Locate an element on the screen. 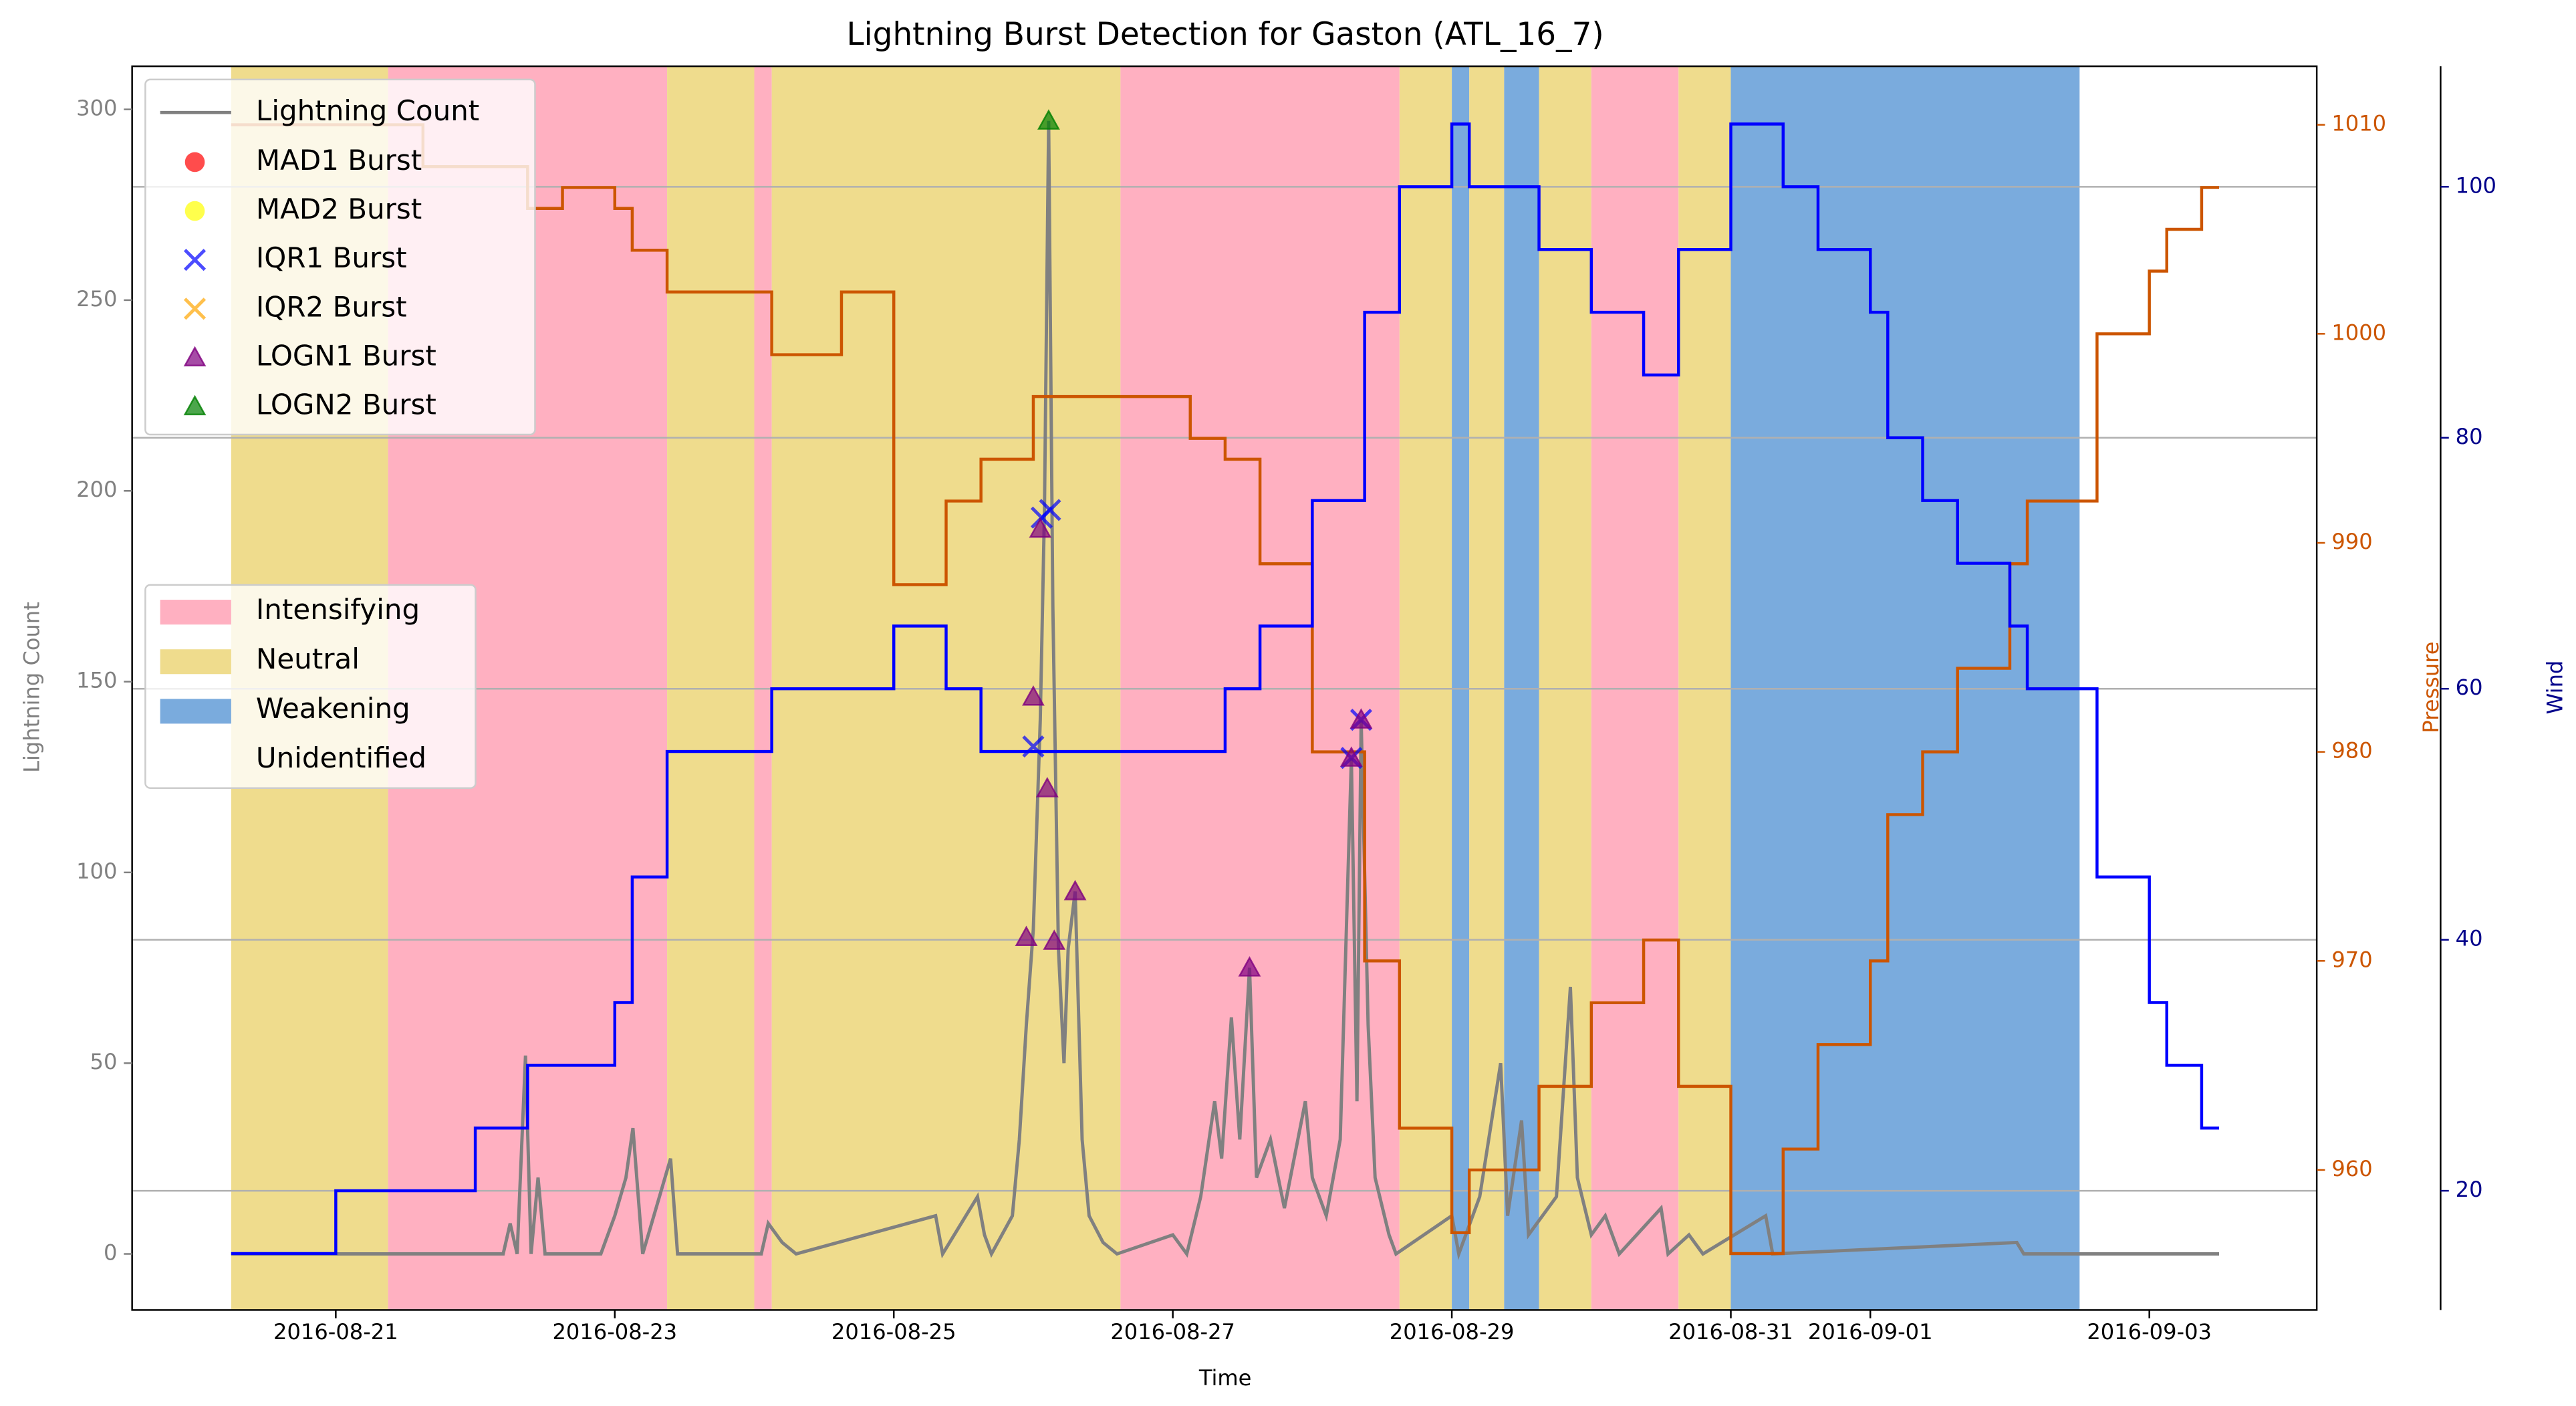 Image resolution: width=2576 pixels, height=1406 pixels. y-tick-label: 50 is located at coordinates (104, 1061).